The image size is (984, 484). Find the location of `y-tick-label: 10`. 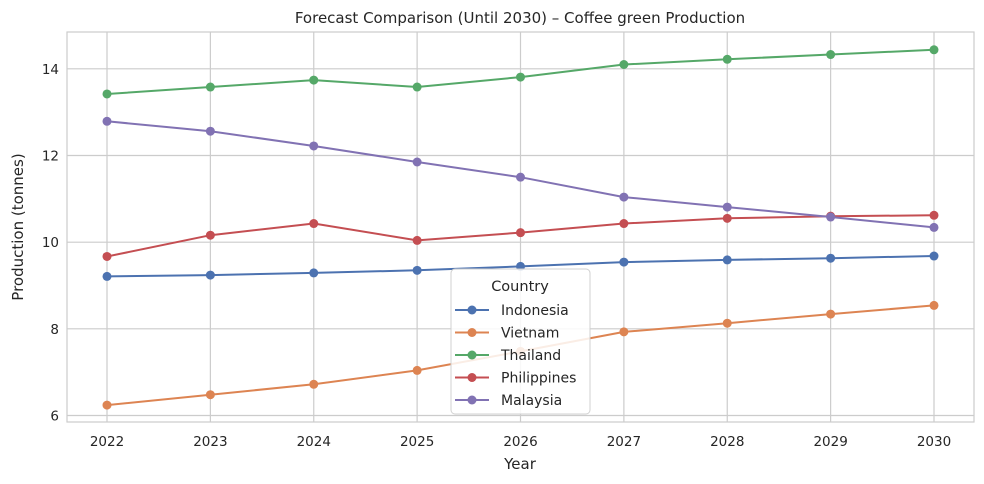

y-tick-label: 10 is located at coordinates (50, 243).